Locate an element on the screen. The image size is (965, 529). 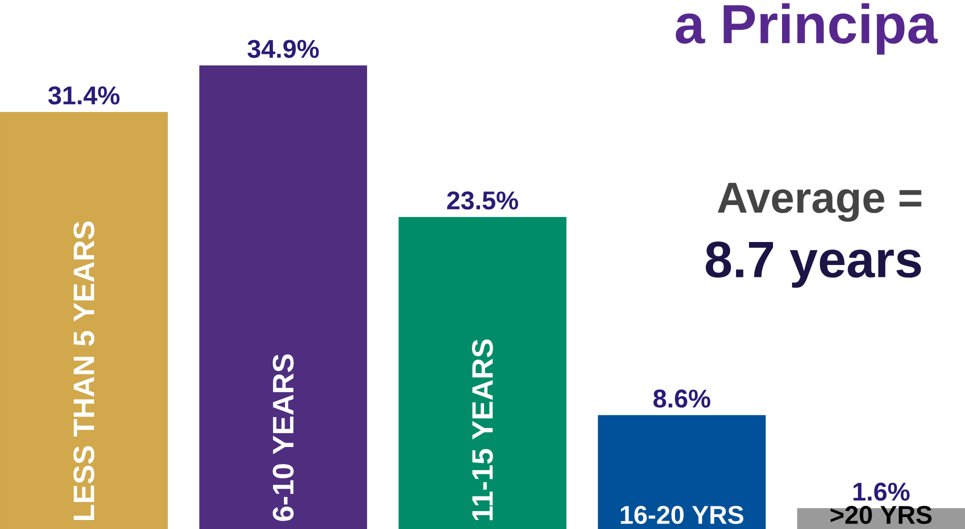
data-label: 31.4% is located at coordinates (84, 95).